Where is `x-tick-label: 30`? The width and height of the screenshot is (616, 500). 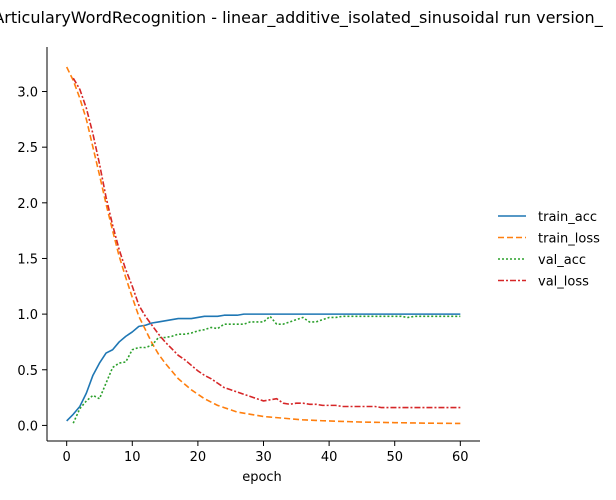
x-tick-label: 30 is located at coordinates (263, 457).